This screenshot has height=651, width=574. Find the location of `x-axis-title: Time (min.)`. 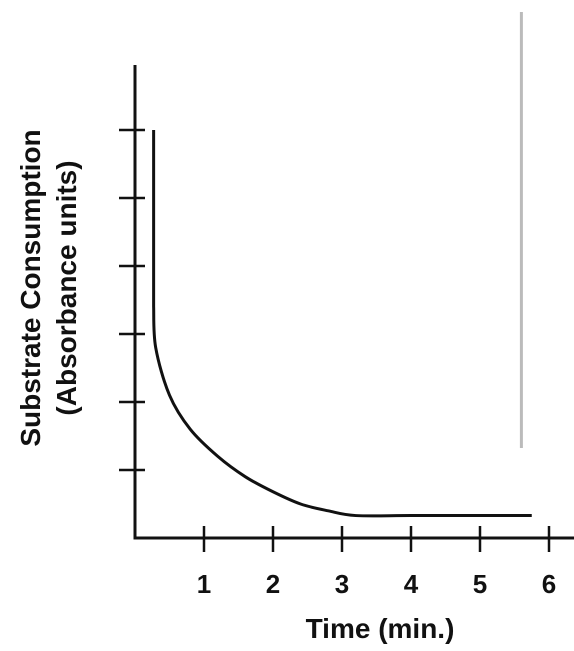

x-axis-title: Time (min.) is located at coordinates (380, 628).